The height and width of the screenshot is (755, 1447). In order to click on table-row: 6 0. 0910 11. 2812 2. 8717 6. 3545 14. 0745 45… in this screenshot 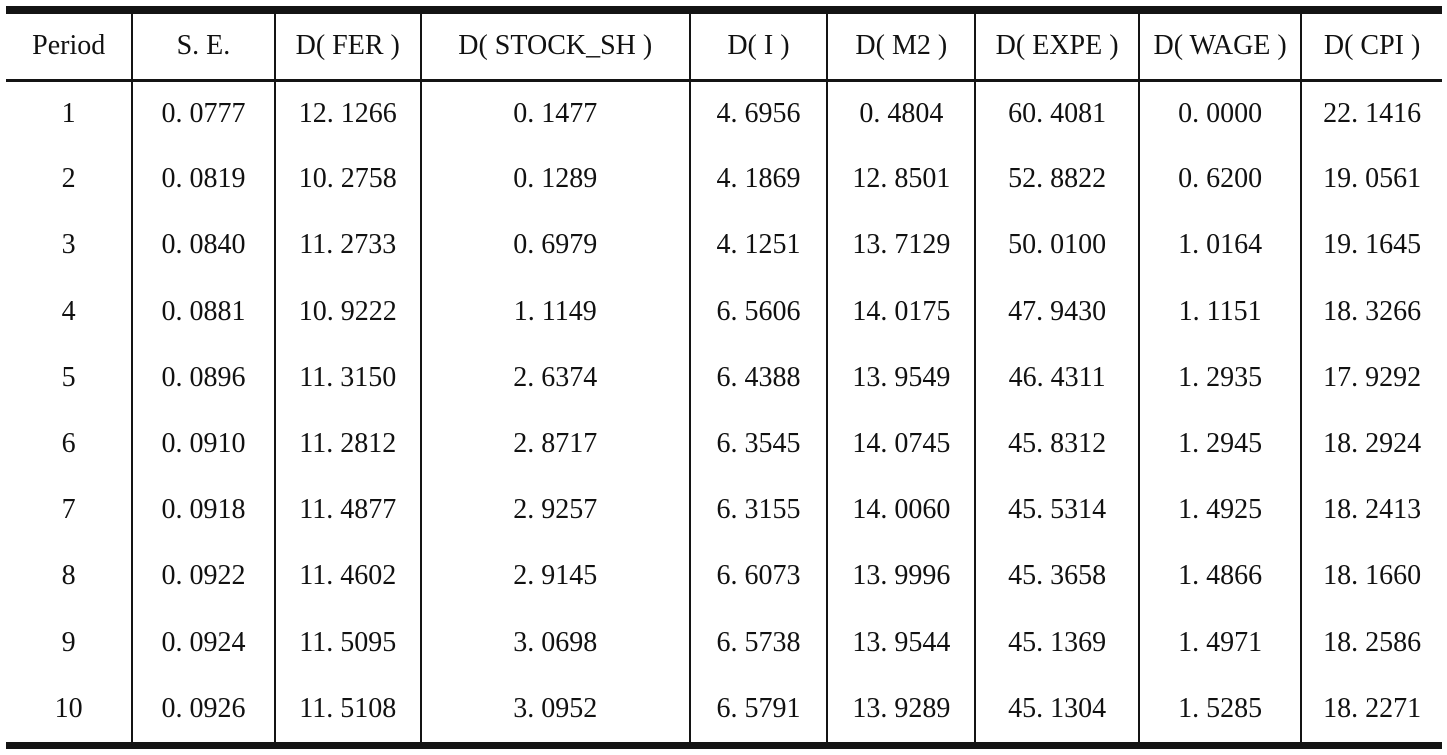, I will do `click(724, 444)`.